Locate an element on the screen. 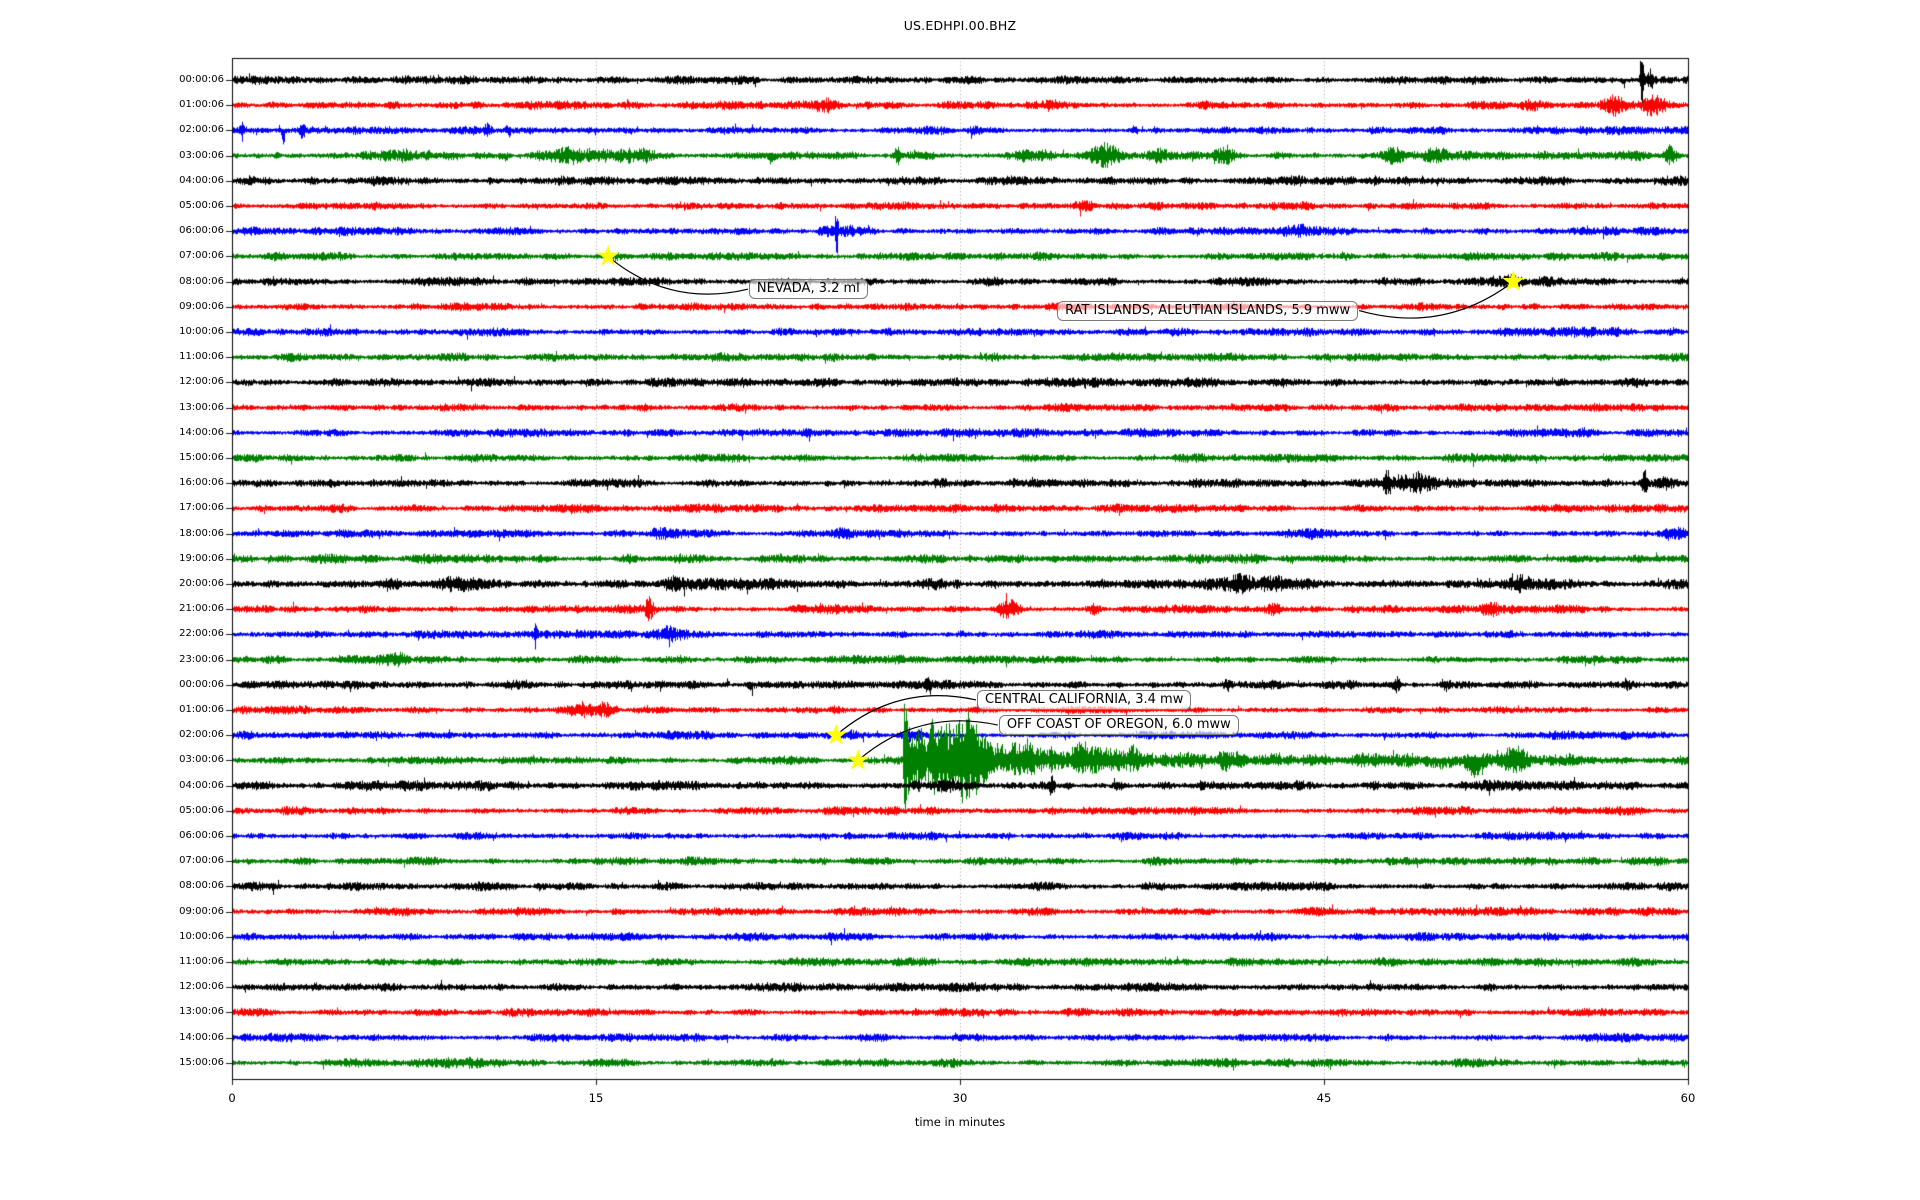  x-tick-label: 30 is located at coordinates (960, 1098).